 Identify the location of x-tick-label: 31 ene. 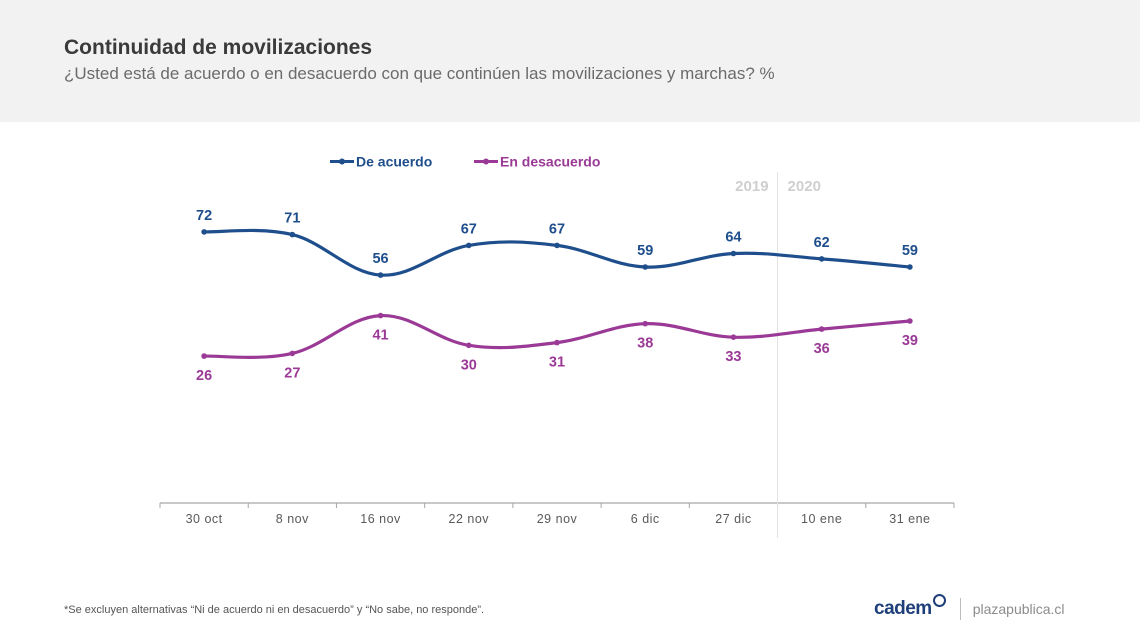
(909, 519).